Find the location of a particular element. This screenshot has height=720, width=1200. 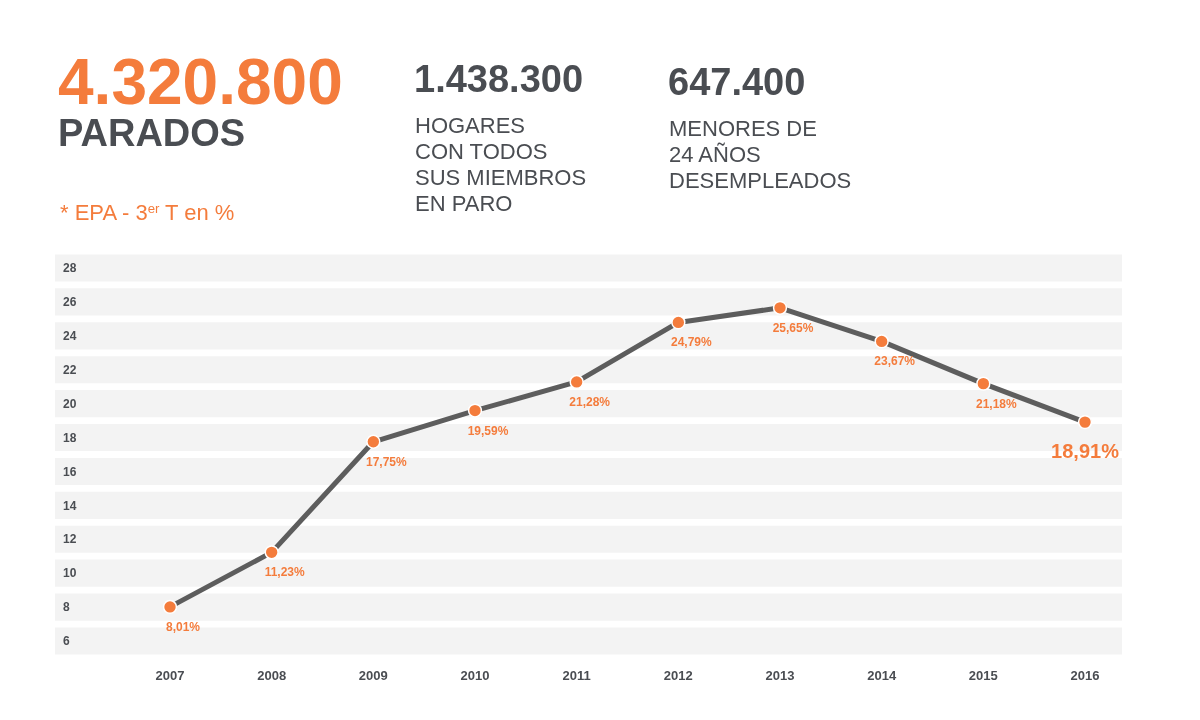

text: 647.400 is located at coordinates (737, 82).